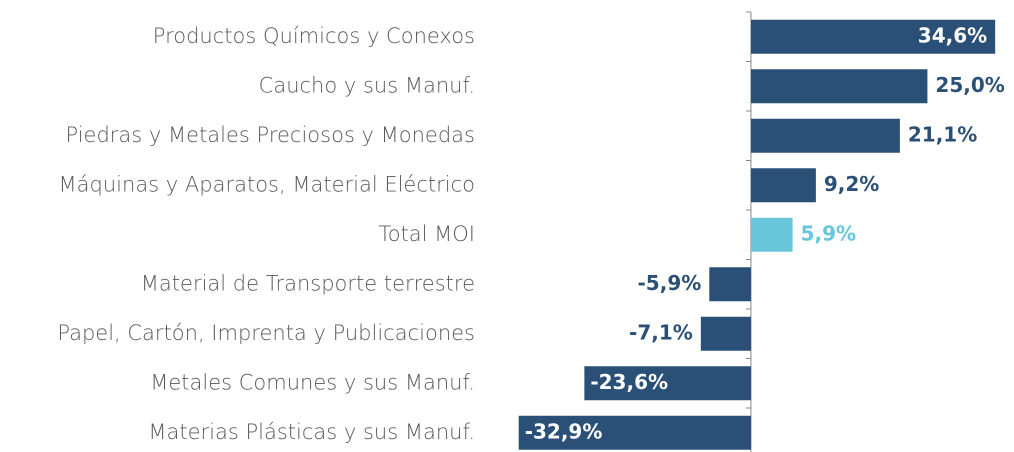 This screenshot has width=1014, height=452. Describe the element at coordinates (266, 333) in the screenshot. I see `category-label: Papel, Cartón, Imprenta y Publicaciones` at that location.